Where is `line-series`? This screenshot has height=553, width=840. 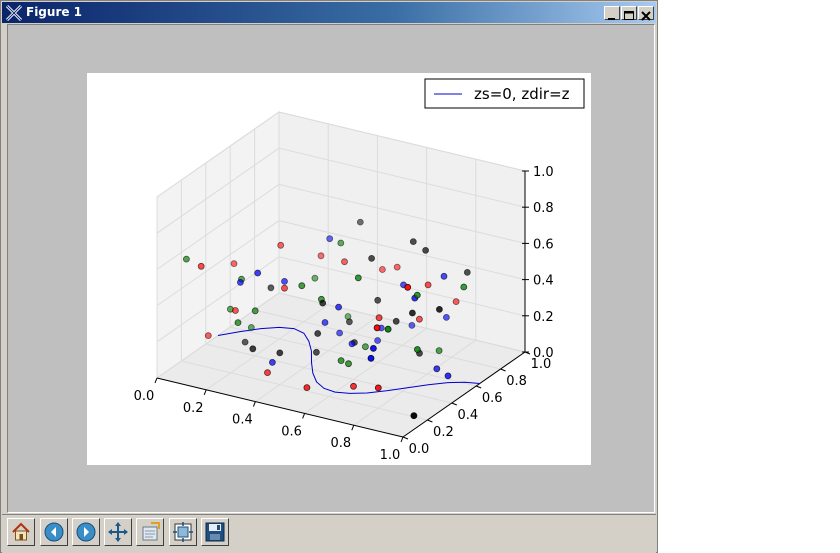 line-series is located at coordinates (348, 360).